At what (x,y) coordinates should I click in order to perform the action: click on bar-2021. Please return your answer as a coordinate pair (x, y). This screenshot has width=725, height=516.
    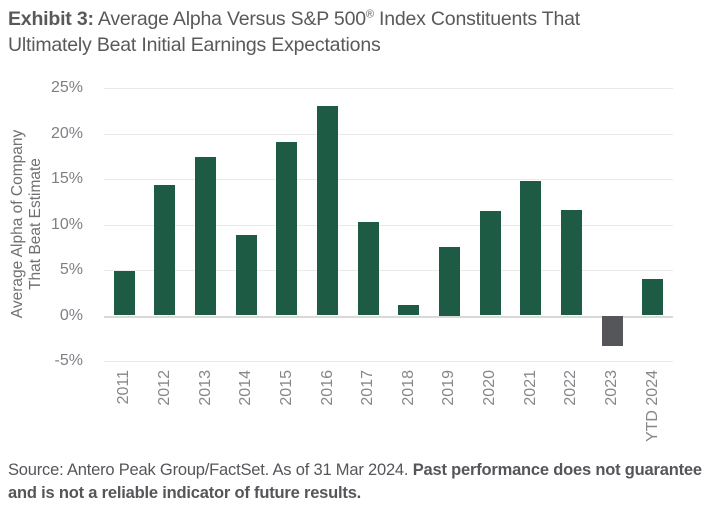
    Looking at the image, I should click on (531, 248).